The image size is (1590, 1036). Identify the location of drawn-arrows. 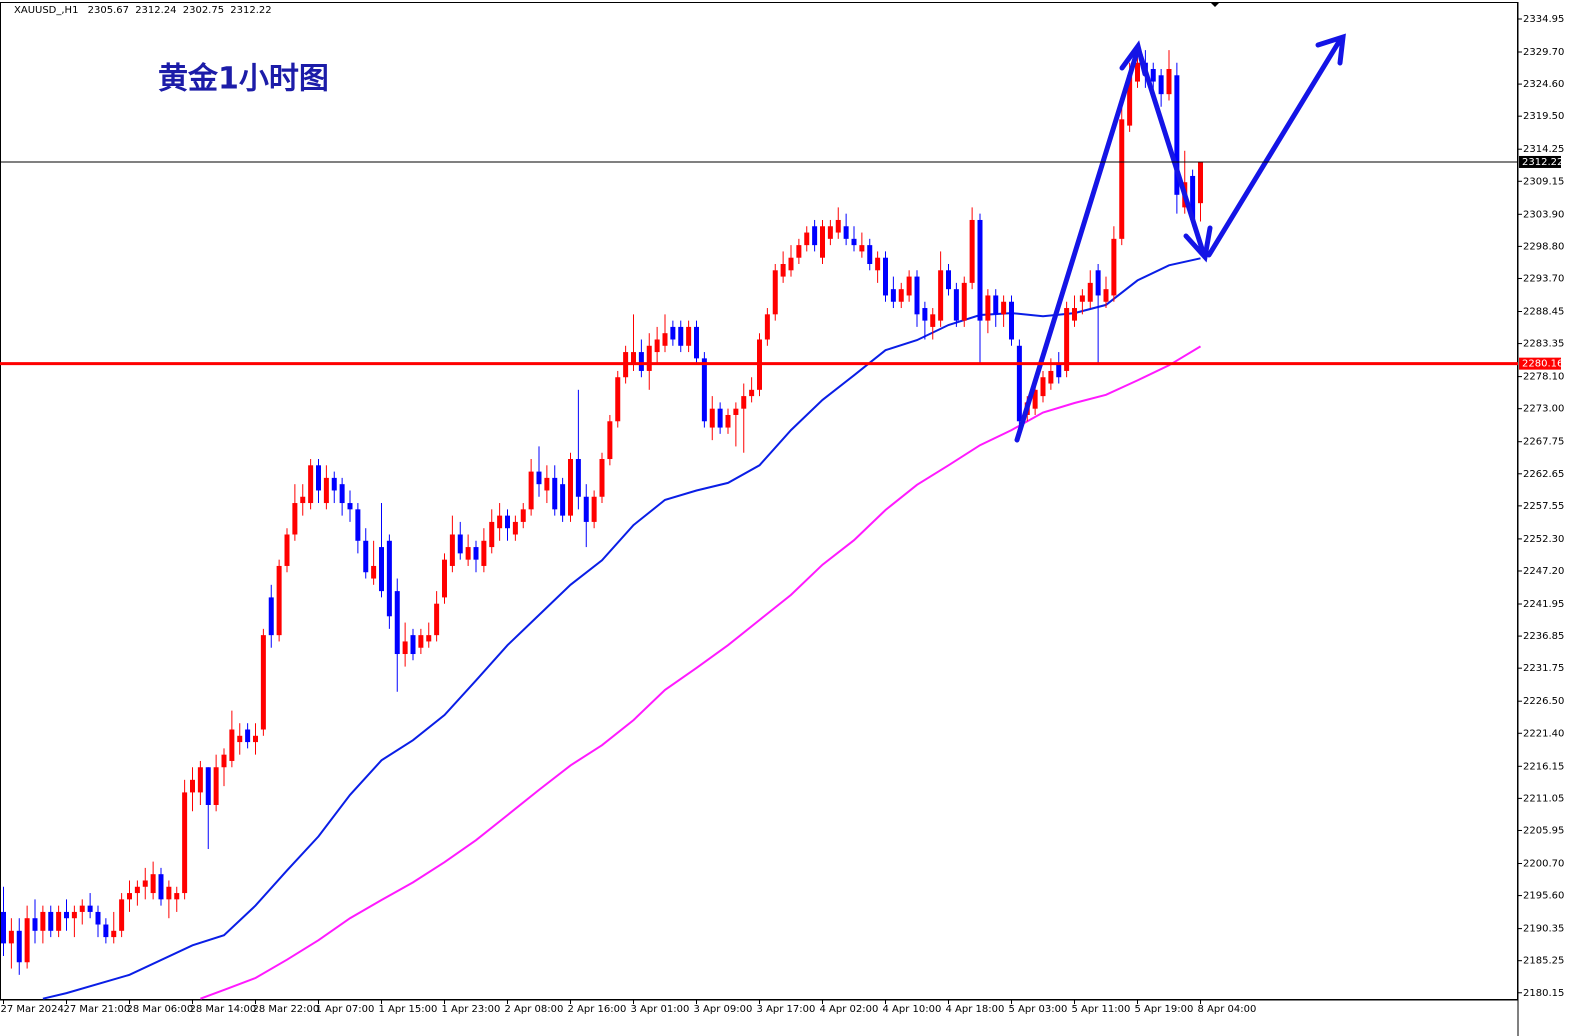
(1180, 238).